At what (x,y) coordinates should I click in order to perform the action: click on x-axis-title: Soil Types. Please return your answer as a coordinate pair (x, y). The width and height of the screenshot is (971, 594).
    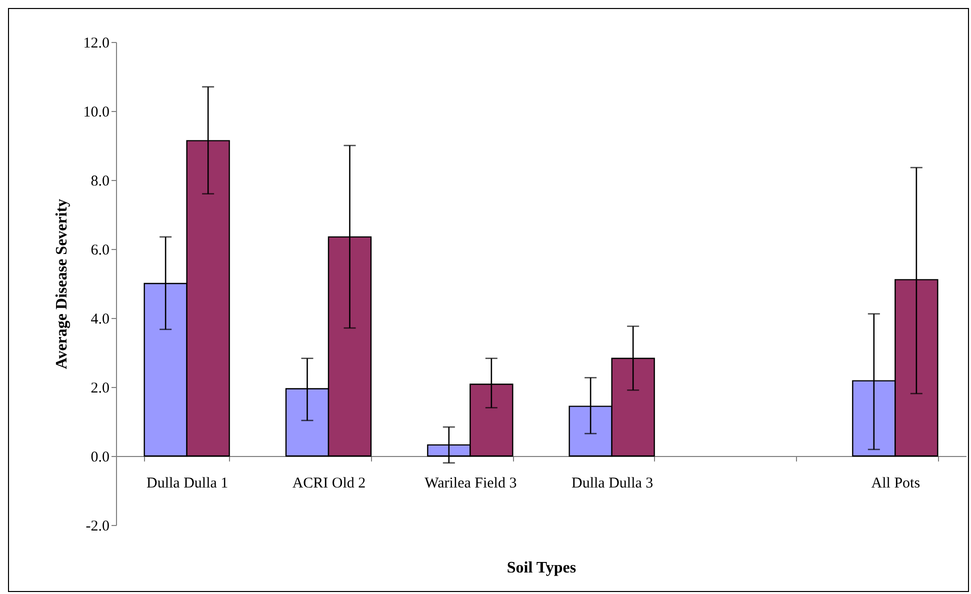
    Looking at the image, I should click on (541, 568).